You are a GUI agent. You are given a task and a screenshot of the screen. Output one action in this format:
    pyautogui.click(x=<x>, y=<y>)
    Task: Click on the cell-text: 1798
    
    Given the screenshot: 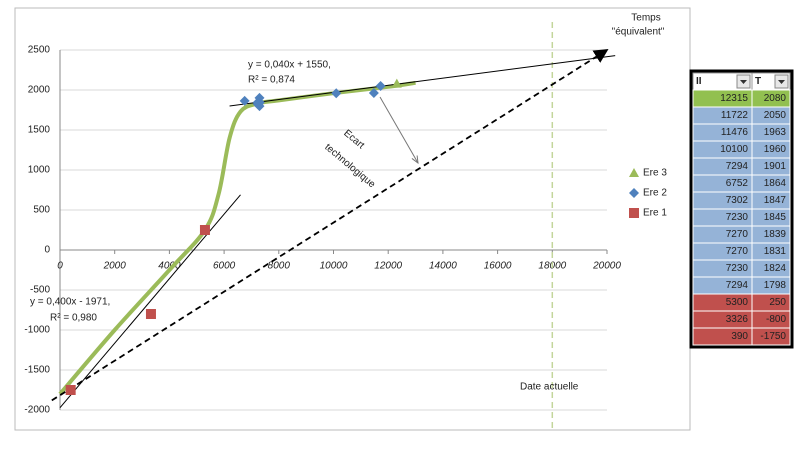 What is the action you would take?
    pyautogui.click(x=775, y=285)
    